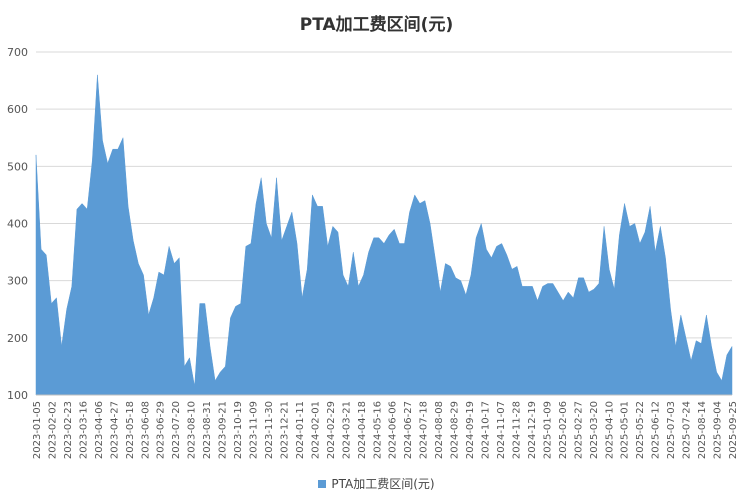  What do you see at coordinates (17, 281) in the screenshot?
I see `y-tick-label: 300` at bounding box center [17, 281].